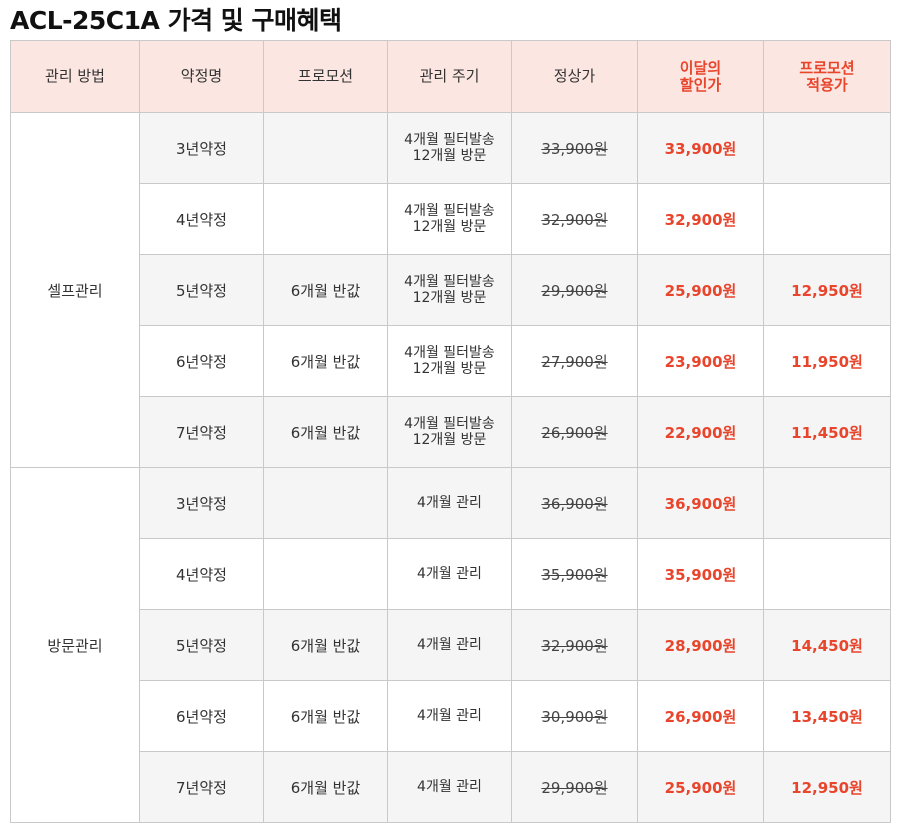 Image resolution: width=900 pixels, height=826 pixels. I want to click on regular-price-strikethrough: 35,900원, so click(574, 574).